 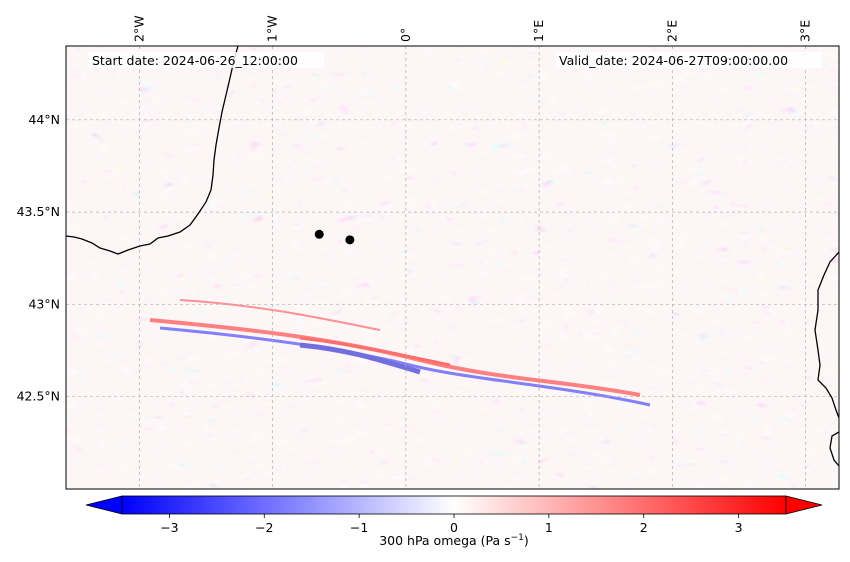 What do you see at coordinates (169, 527) in the screenshot?
I see `colorbar-tick-label-0: −3` at bounding box center [169, 527].